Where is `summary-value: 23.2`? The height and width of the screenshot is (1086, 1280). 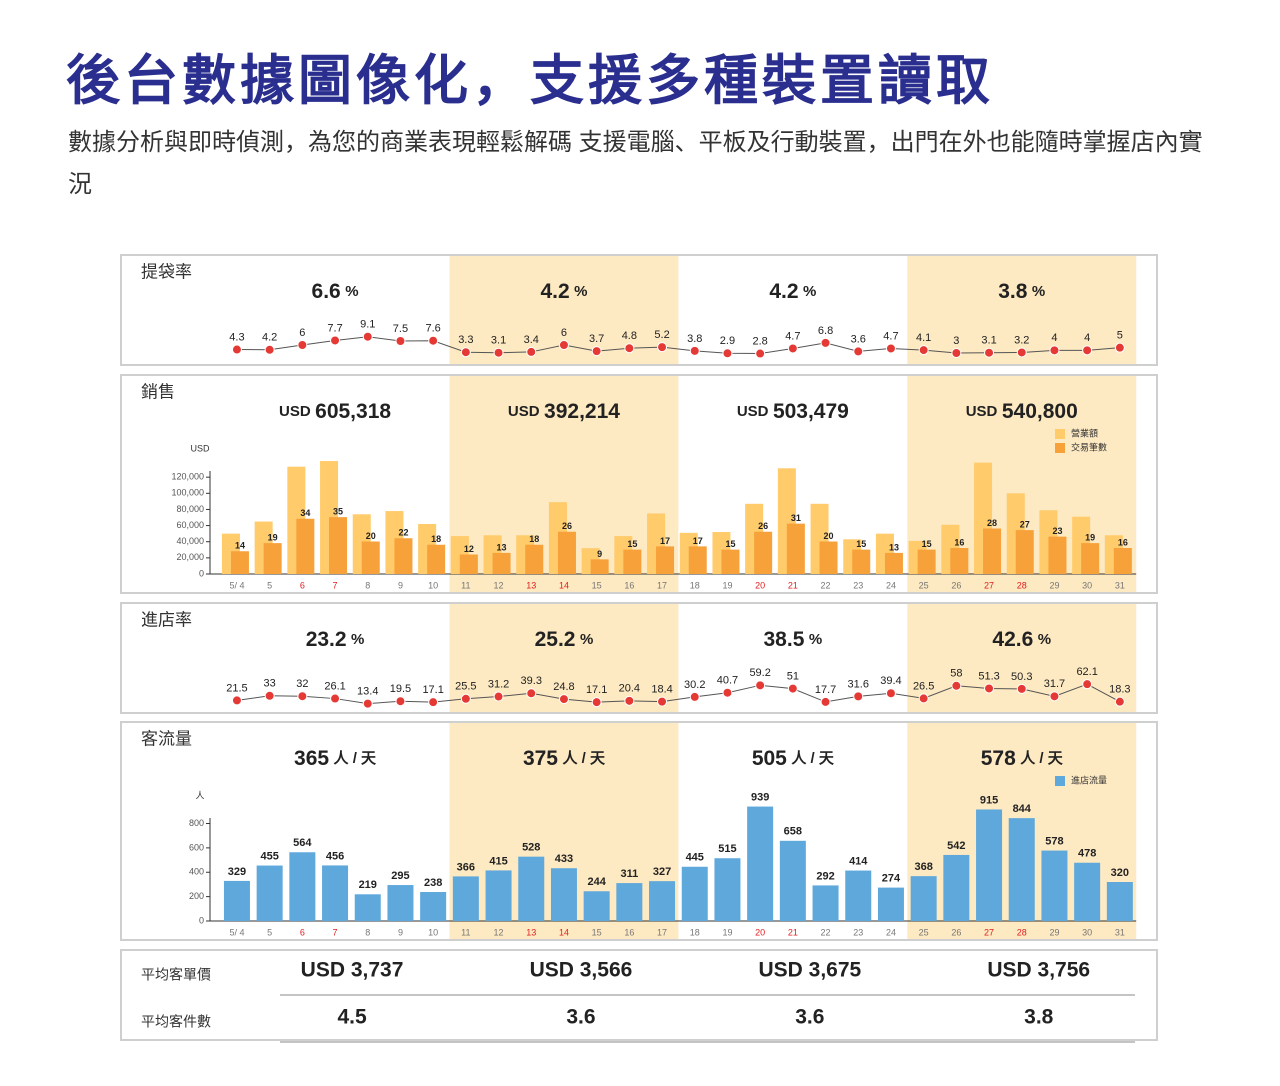 summary-value: 23.2 is located at coordinates (326, 639).